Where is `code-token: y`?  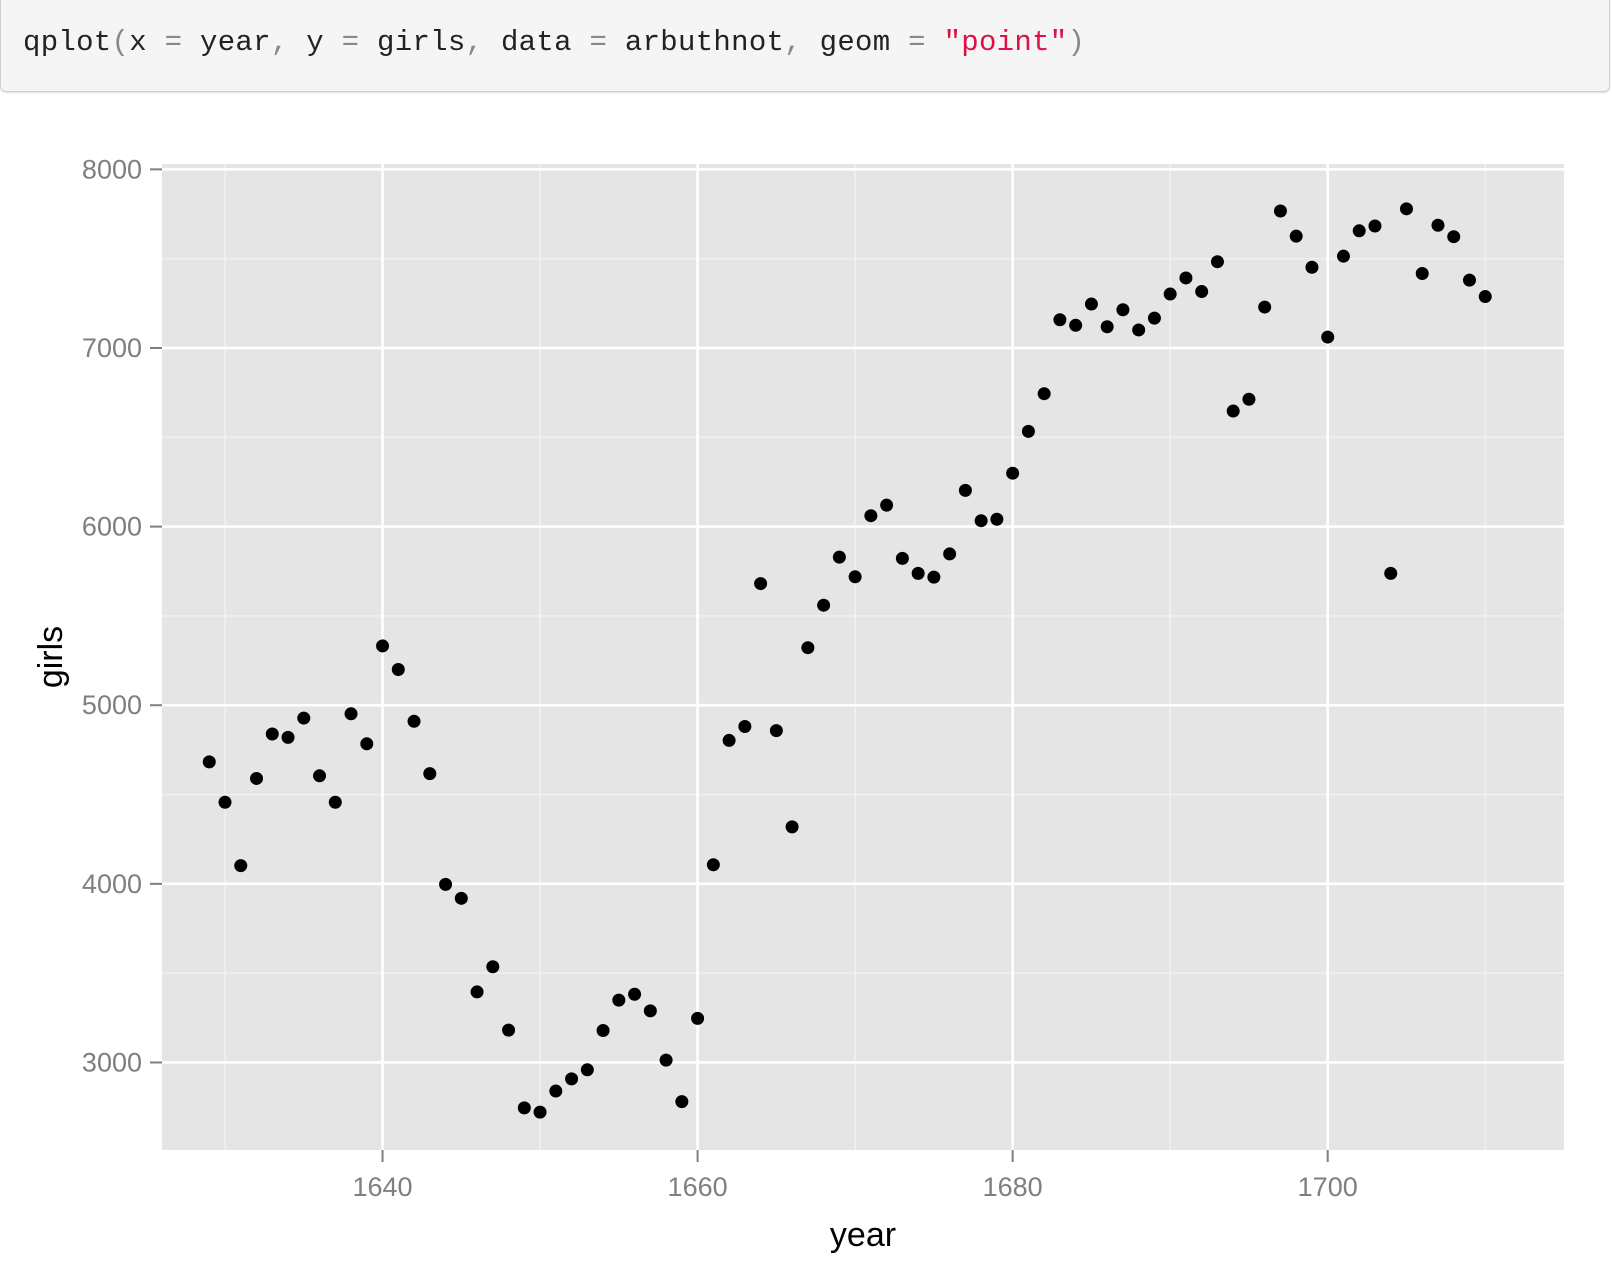 code-token: y is located at coordinates (315, 42).